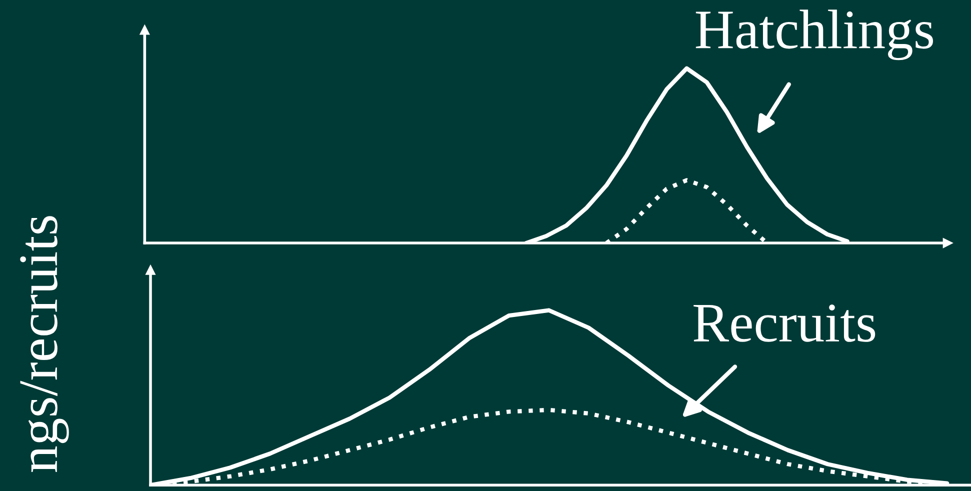 The width and height of the screenshot is (971, 491). Describe the element at coordinates (814, 35) in the screenshot. I see `text: Hatchlings` at that location.